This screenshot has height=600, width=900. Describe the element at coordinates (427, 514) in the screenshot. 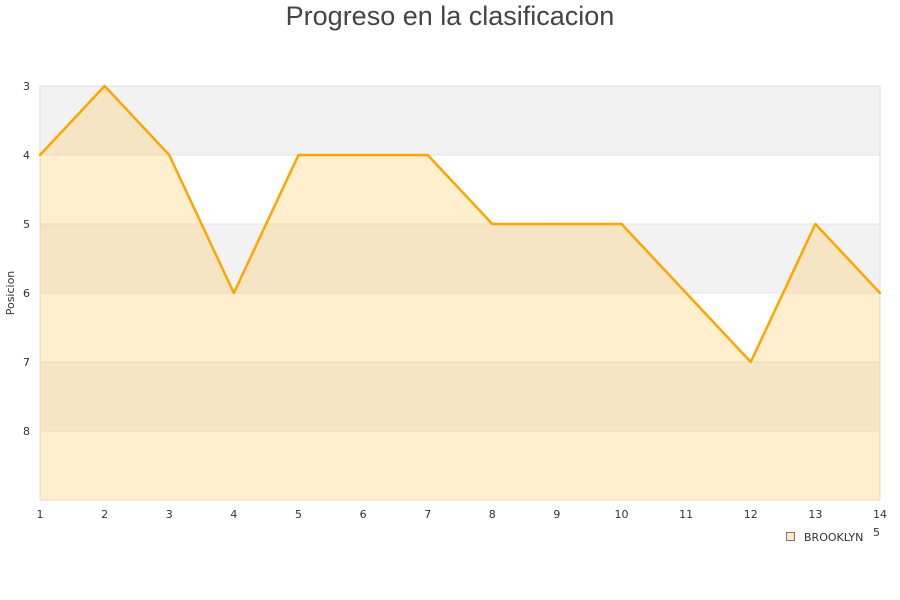

I see `x-tick-label: 7` at that location.